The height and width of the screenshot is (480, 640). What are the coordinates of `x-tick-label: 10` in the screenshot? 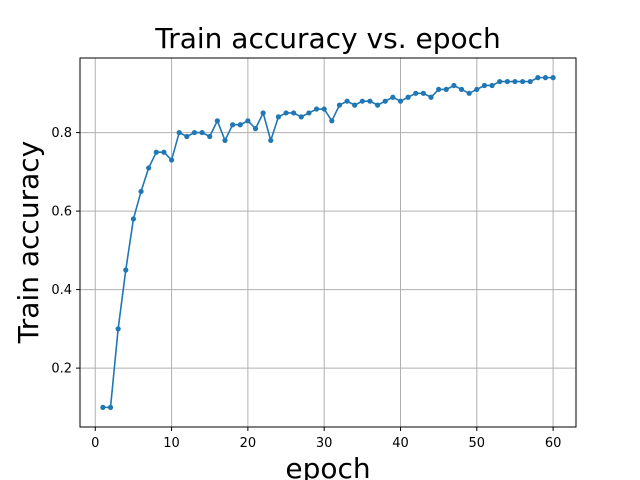 It's located at (171, 443).